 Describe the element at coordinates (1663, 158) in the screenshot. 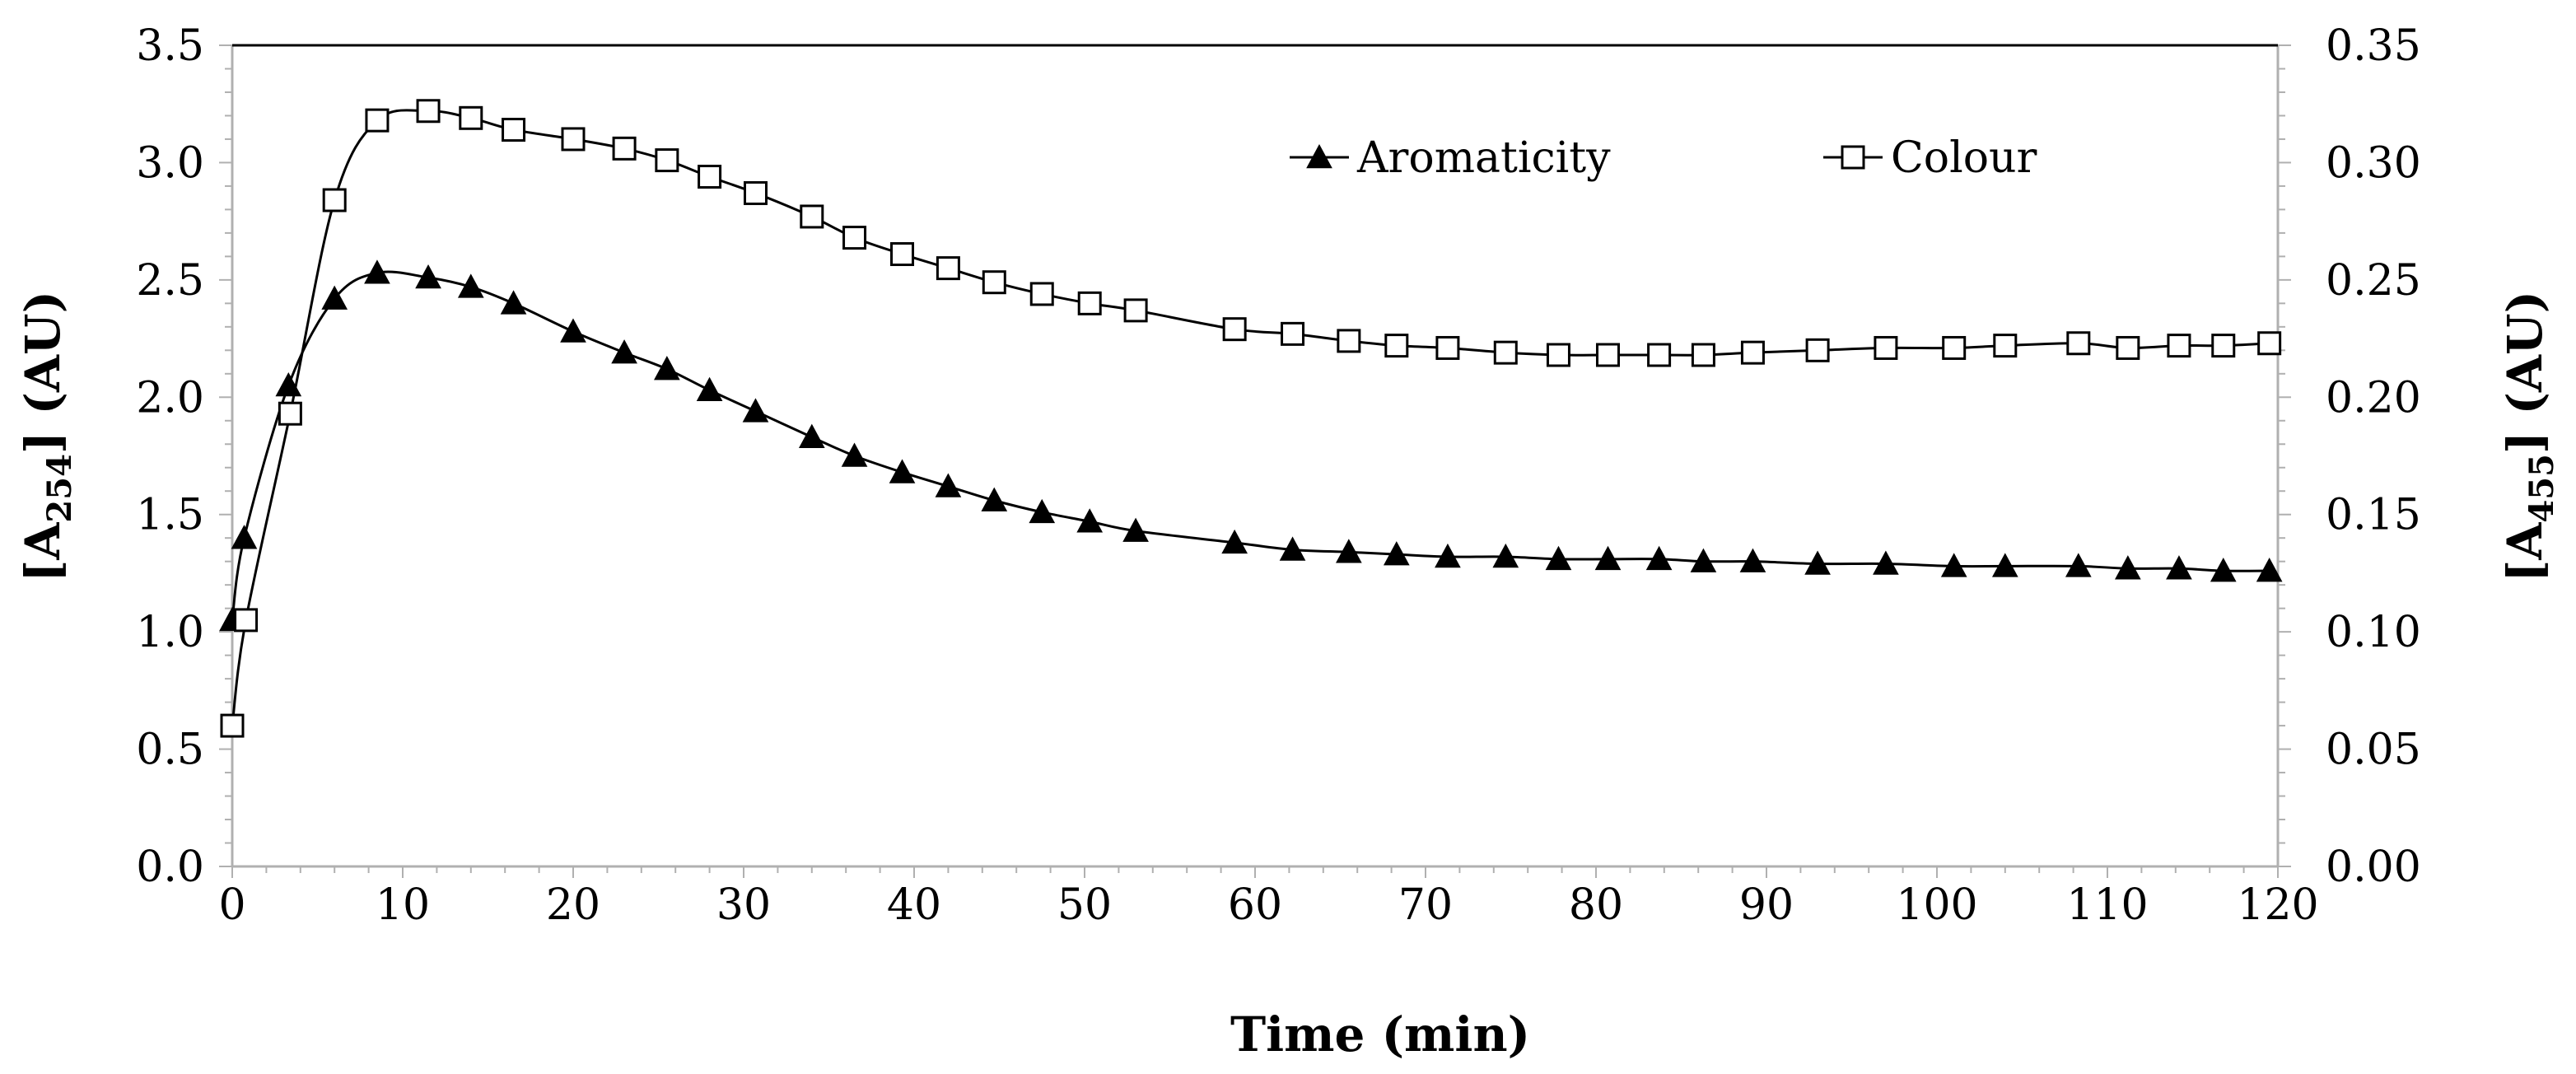

I see `legend: Aromaticity Colour` at that location.